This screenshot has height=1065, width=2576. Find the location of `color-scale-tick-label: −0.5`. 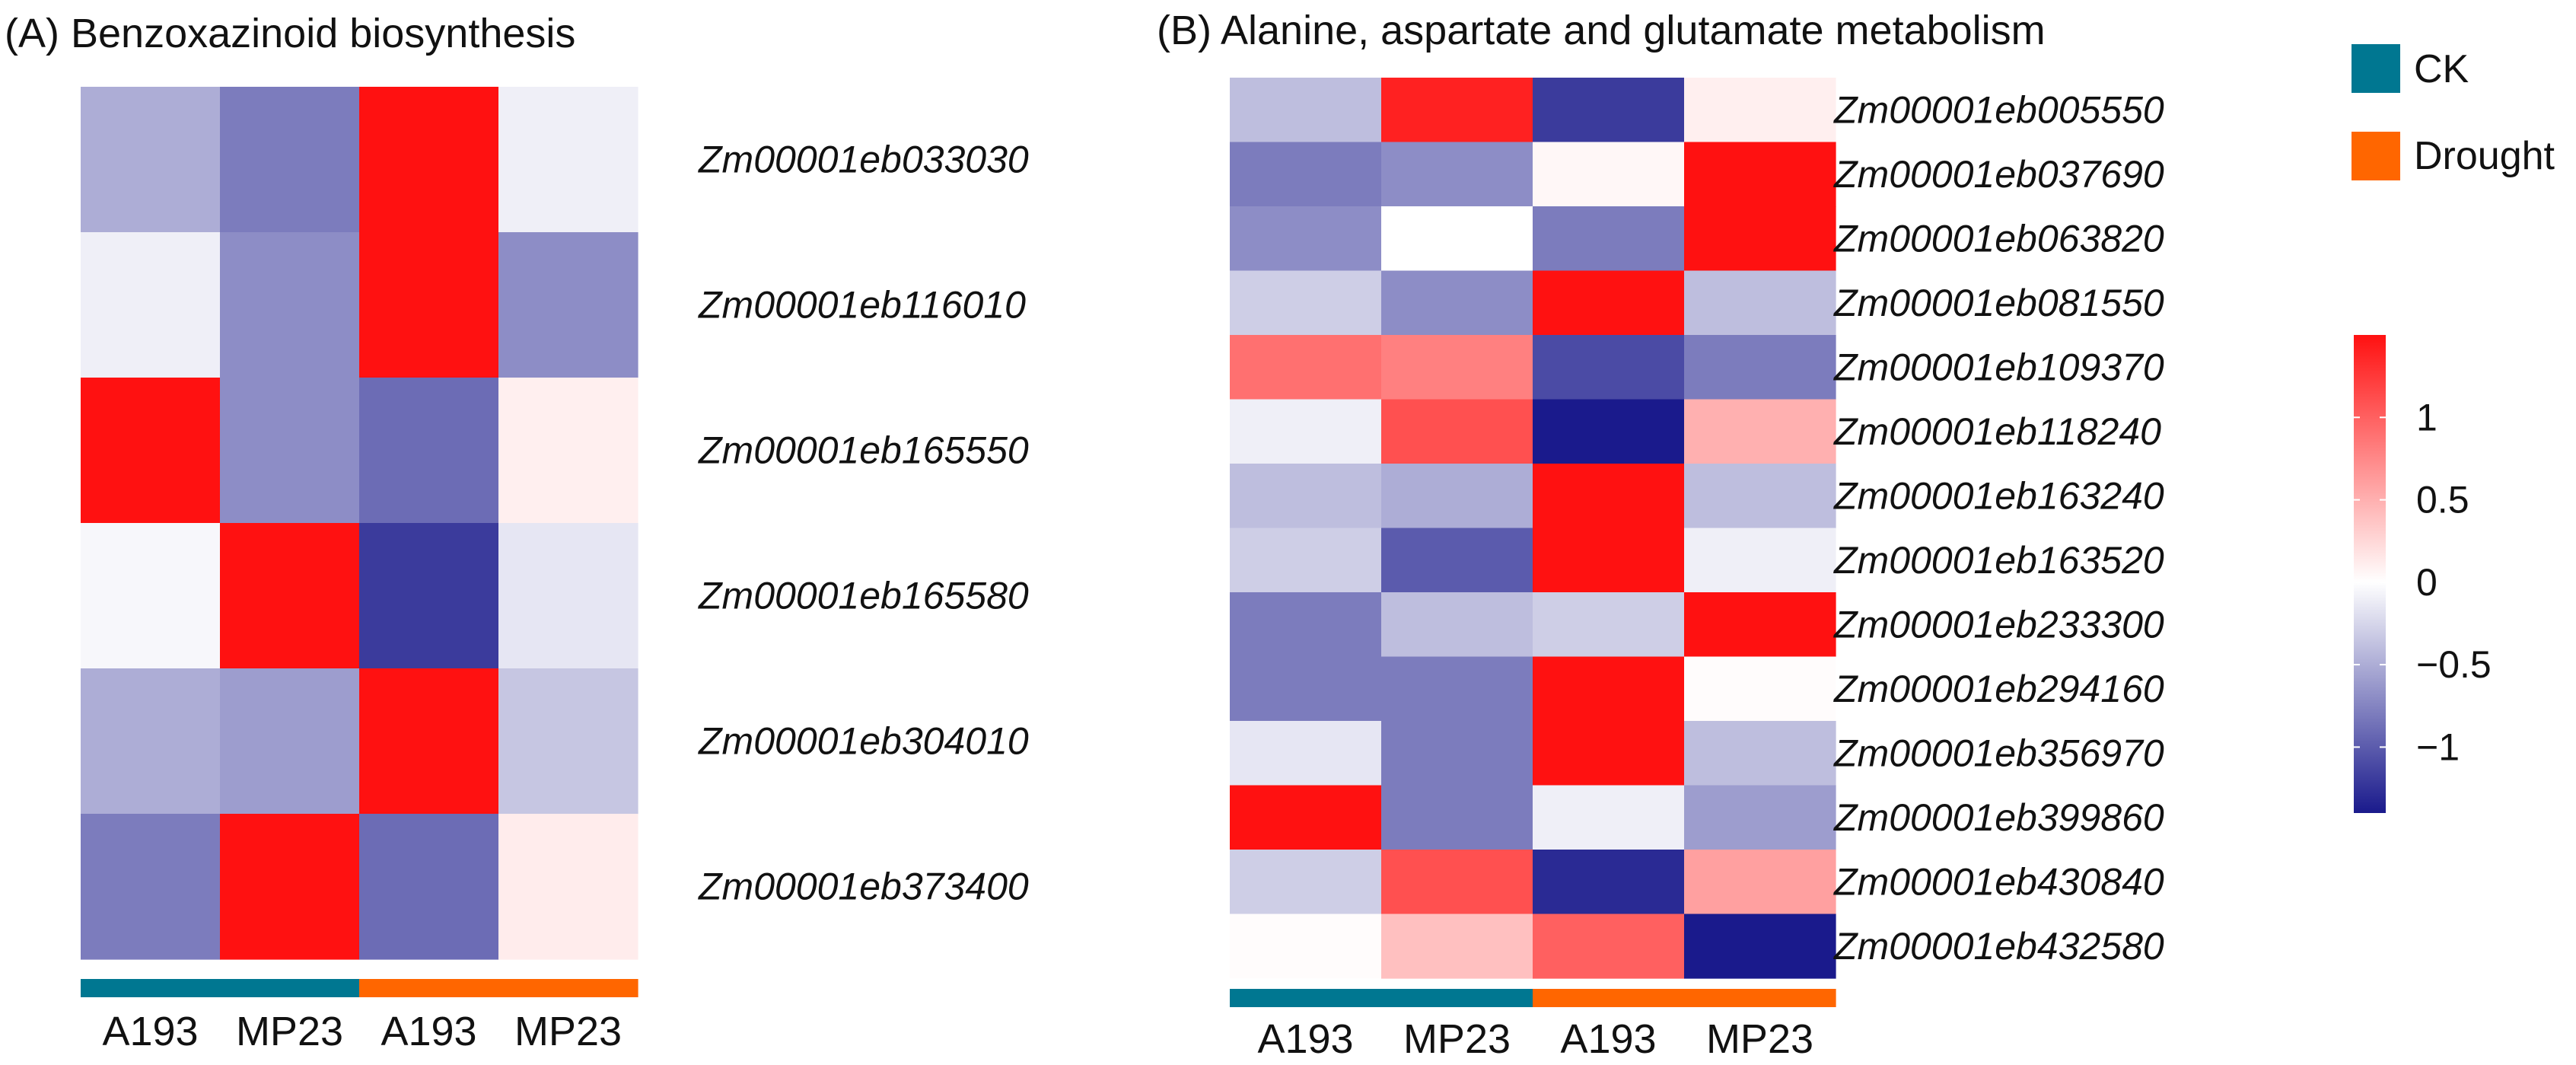

color-scale-tick-label: −0.5 is located at coordinates (2454, 664).